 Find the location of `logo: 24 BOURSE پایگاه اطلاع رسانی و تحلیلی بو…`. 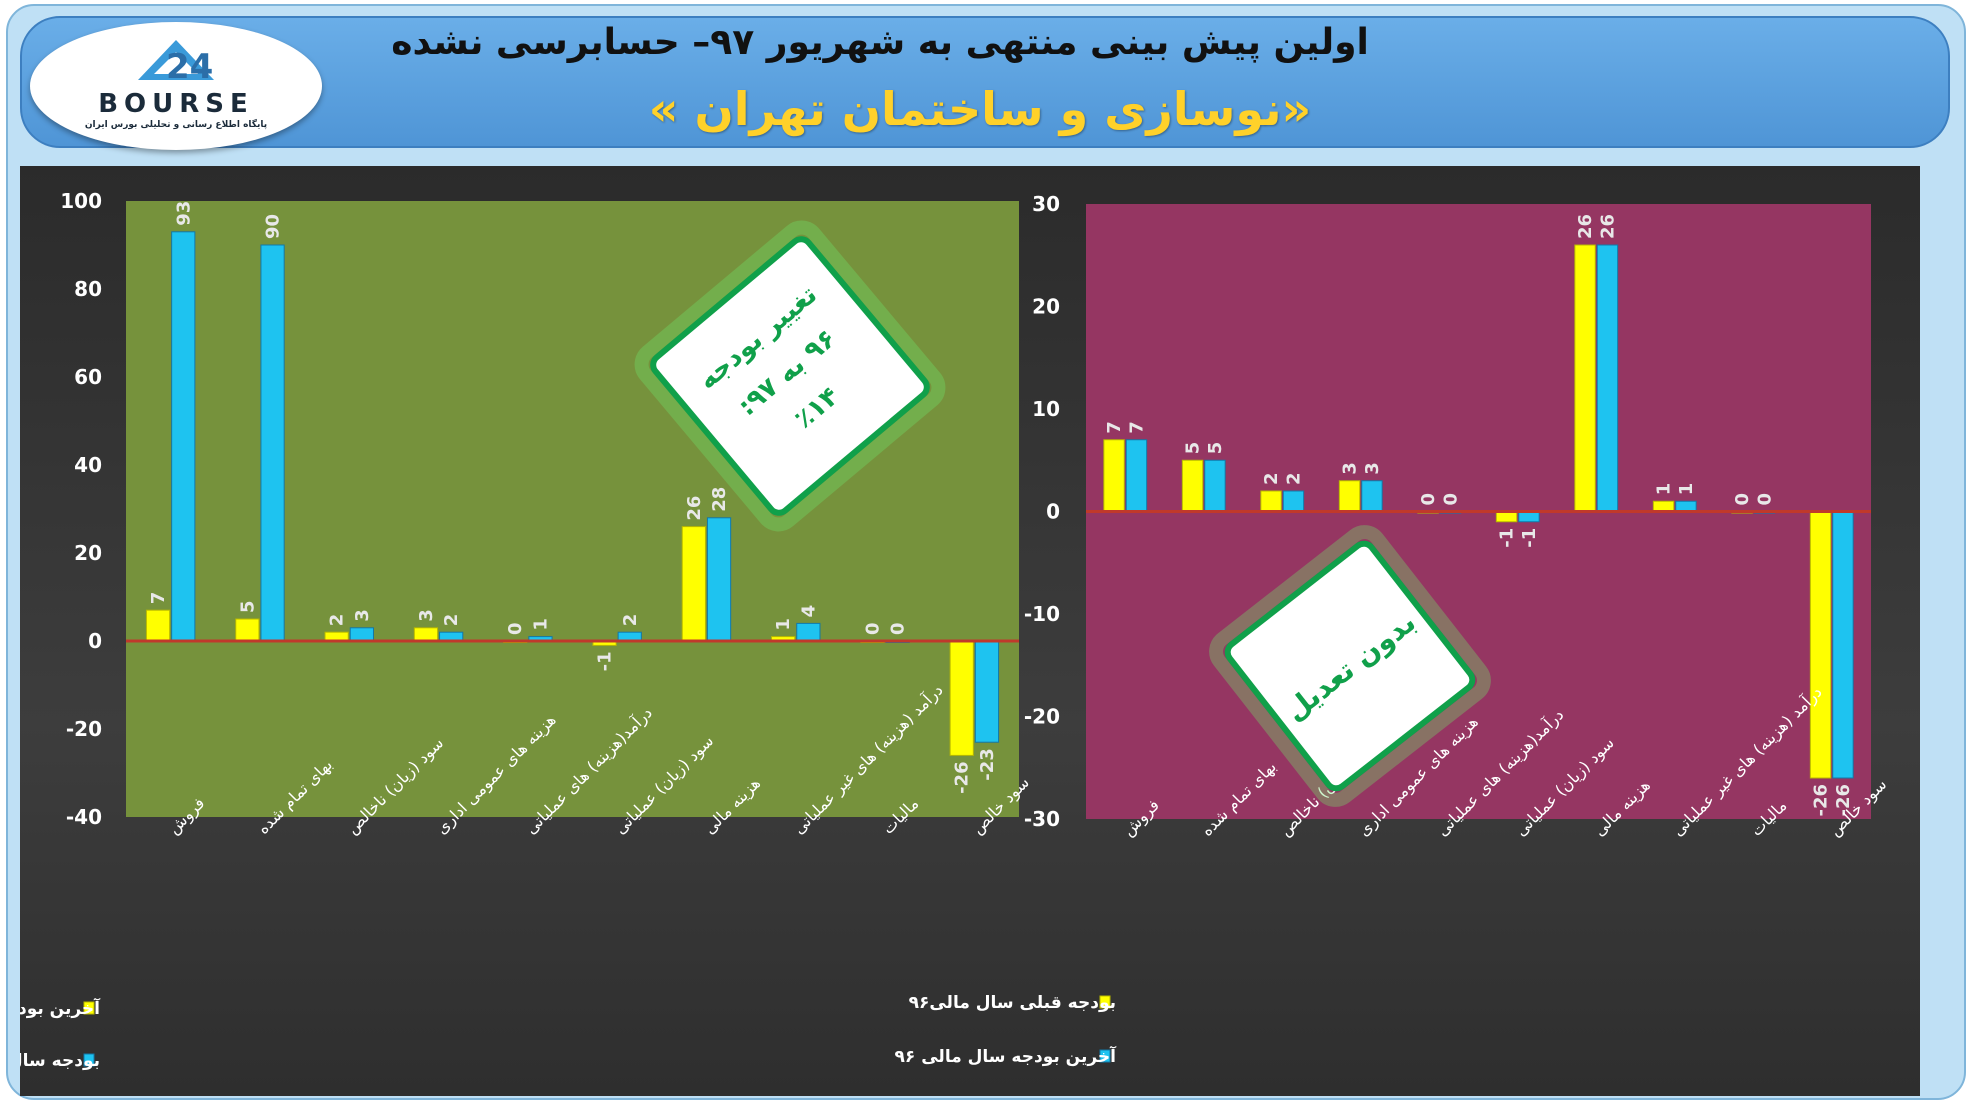

logo: 24 BOURSE پایگاه اطلاع رسانی و تحلیلی بو… is located at coordinates (176, 86).